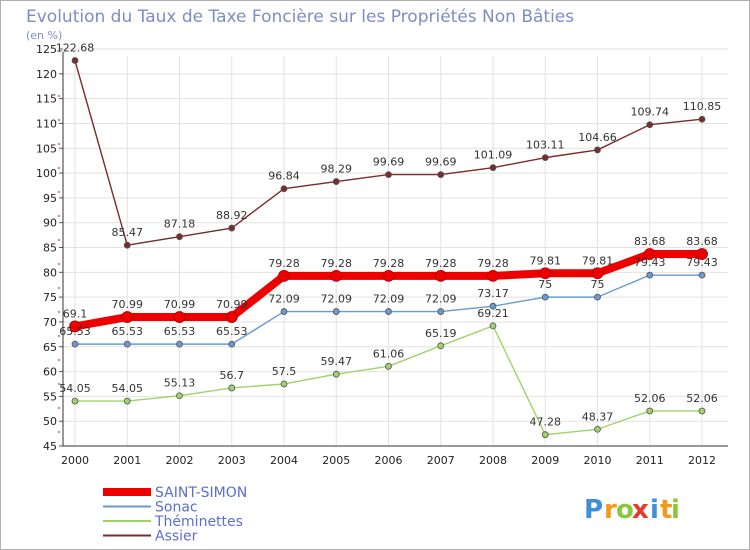 The height and width of the screenshot is (550, 750). I want to click on logo-letter: t, so click(666, 510).